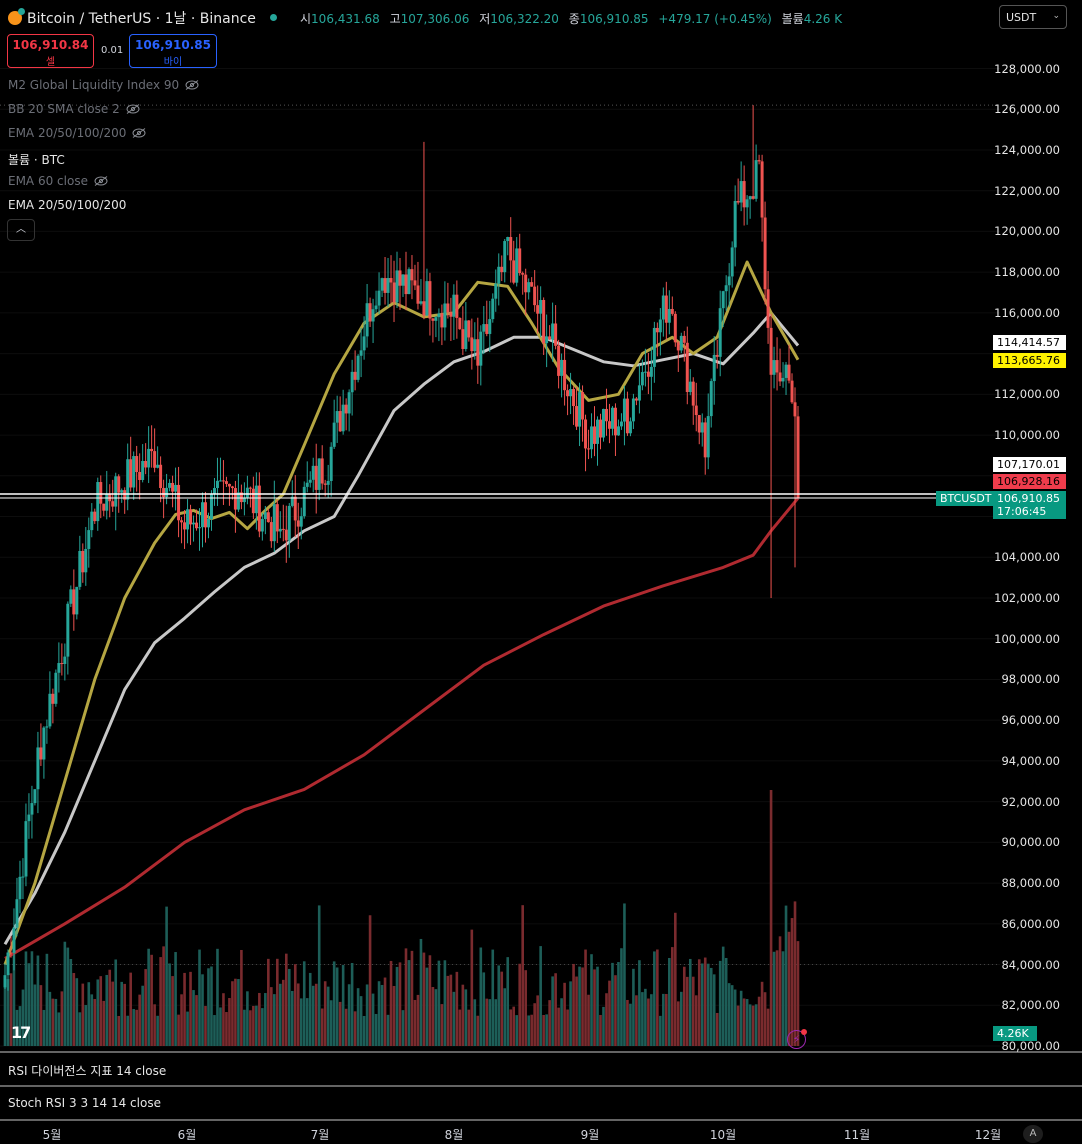 The width and height of the screenshot is (1082, 1144). What do you see at coordinates (21, 230) in the screenshot?
I see `collapse-legend-button: ︿` at bounding box center [21, 230].